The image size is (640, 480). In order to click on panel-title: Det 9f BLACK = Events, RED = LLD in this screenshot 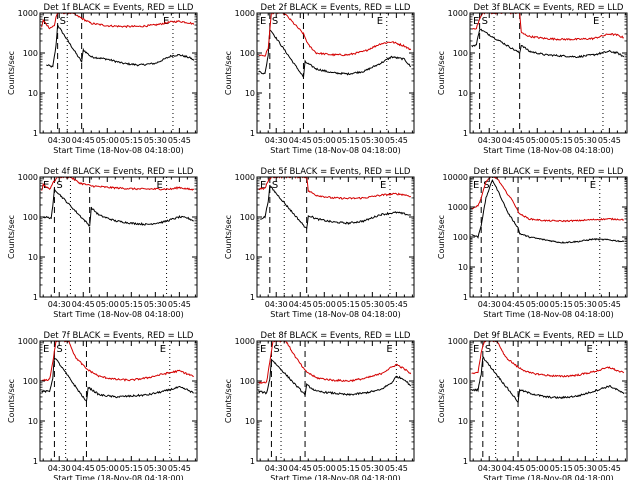, I will do `click(549, 336)`.